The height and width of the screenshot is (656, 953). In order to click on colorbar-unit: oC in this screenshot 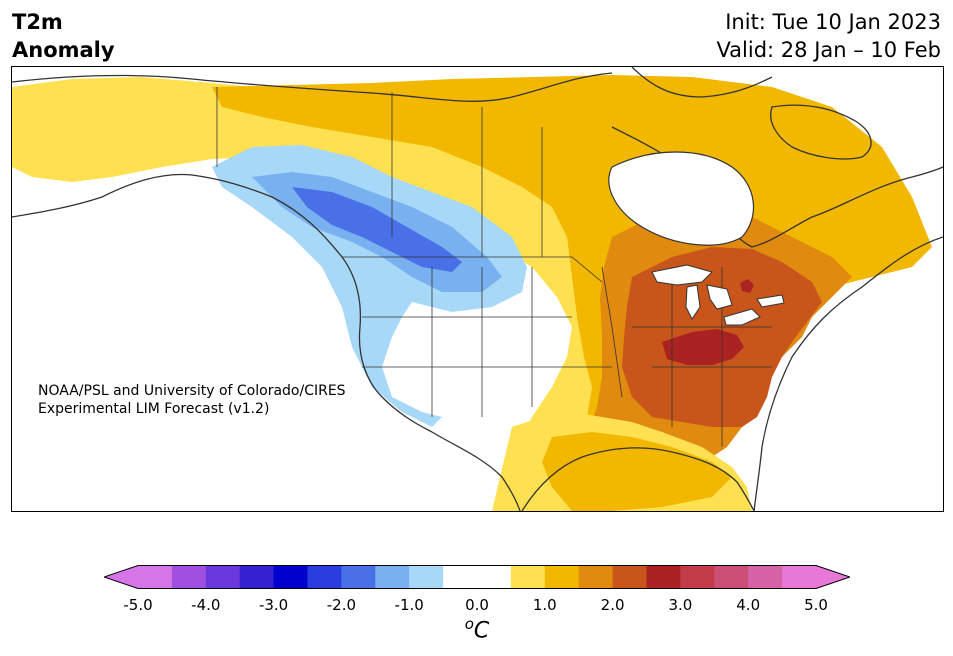, I will do `click(477, 629)`.